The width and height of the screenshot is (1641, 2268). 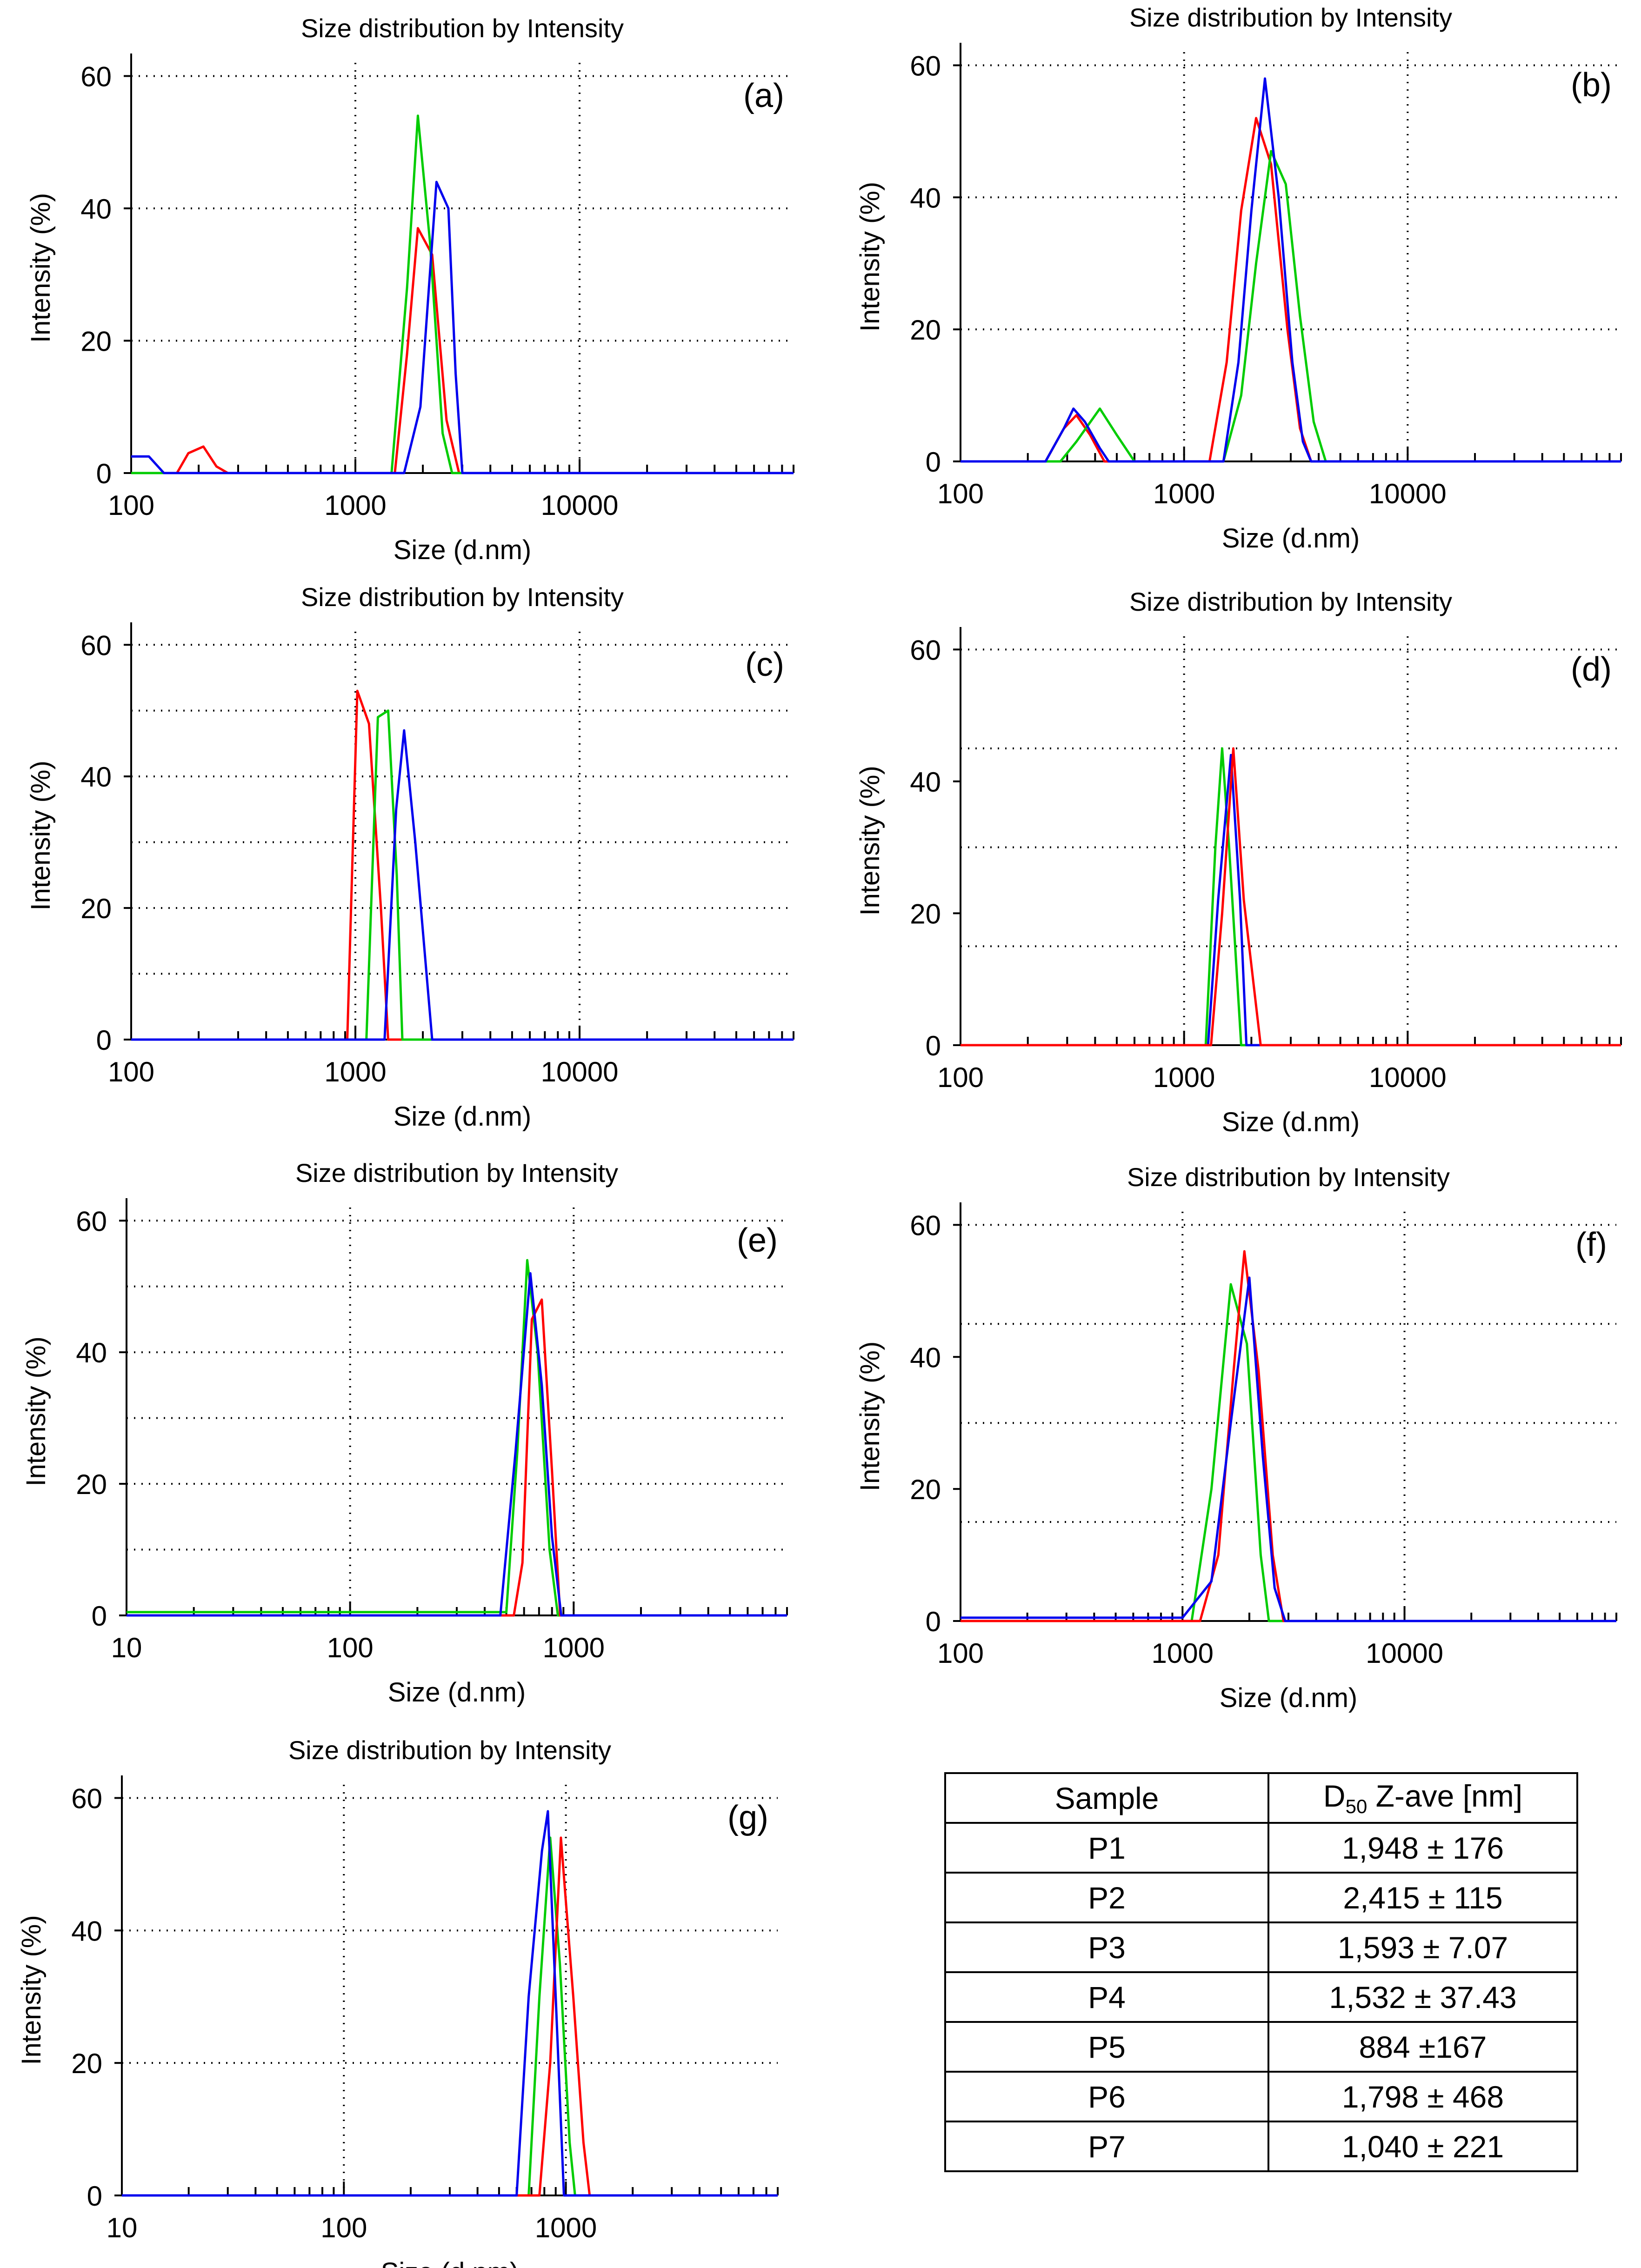 I want to click on sample-cell: P1, so click(x=1106, y=1848).